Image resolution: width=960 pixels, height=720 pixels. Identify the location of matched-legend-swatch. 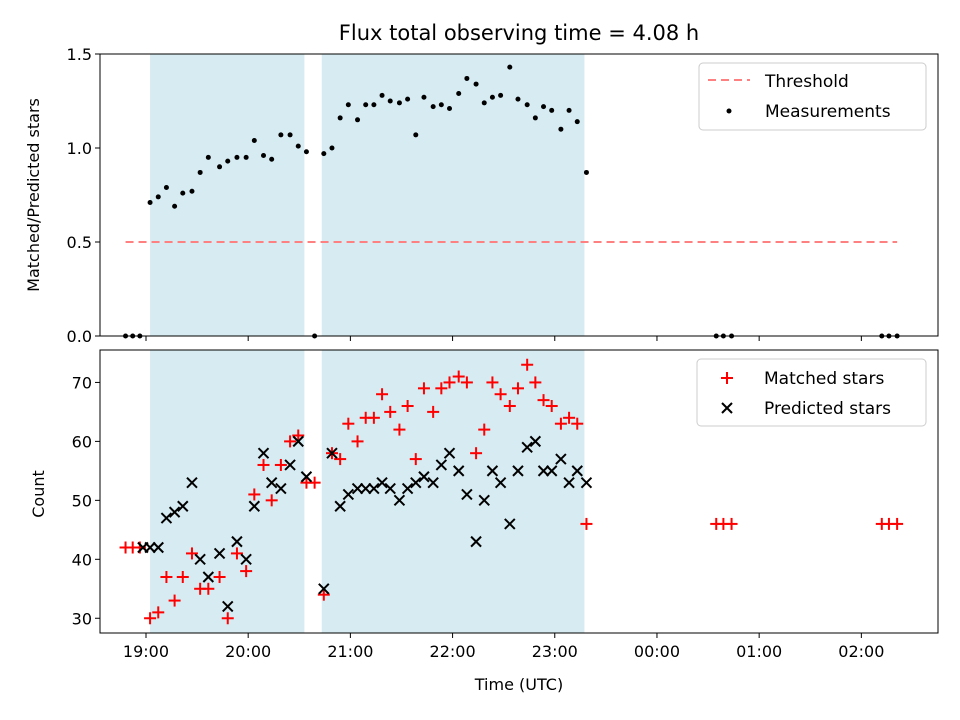
(727, 378).